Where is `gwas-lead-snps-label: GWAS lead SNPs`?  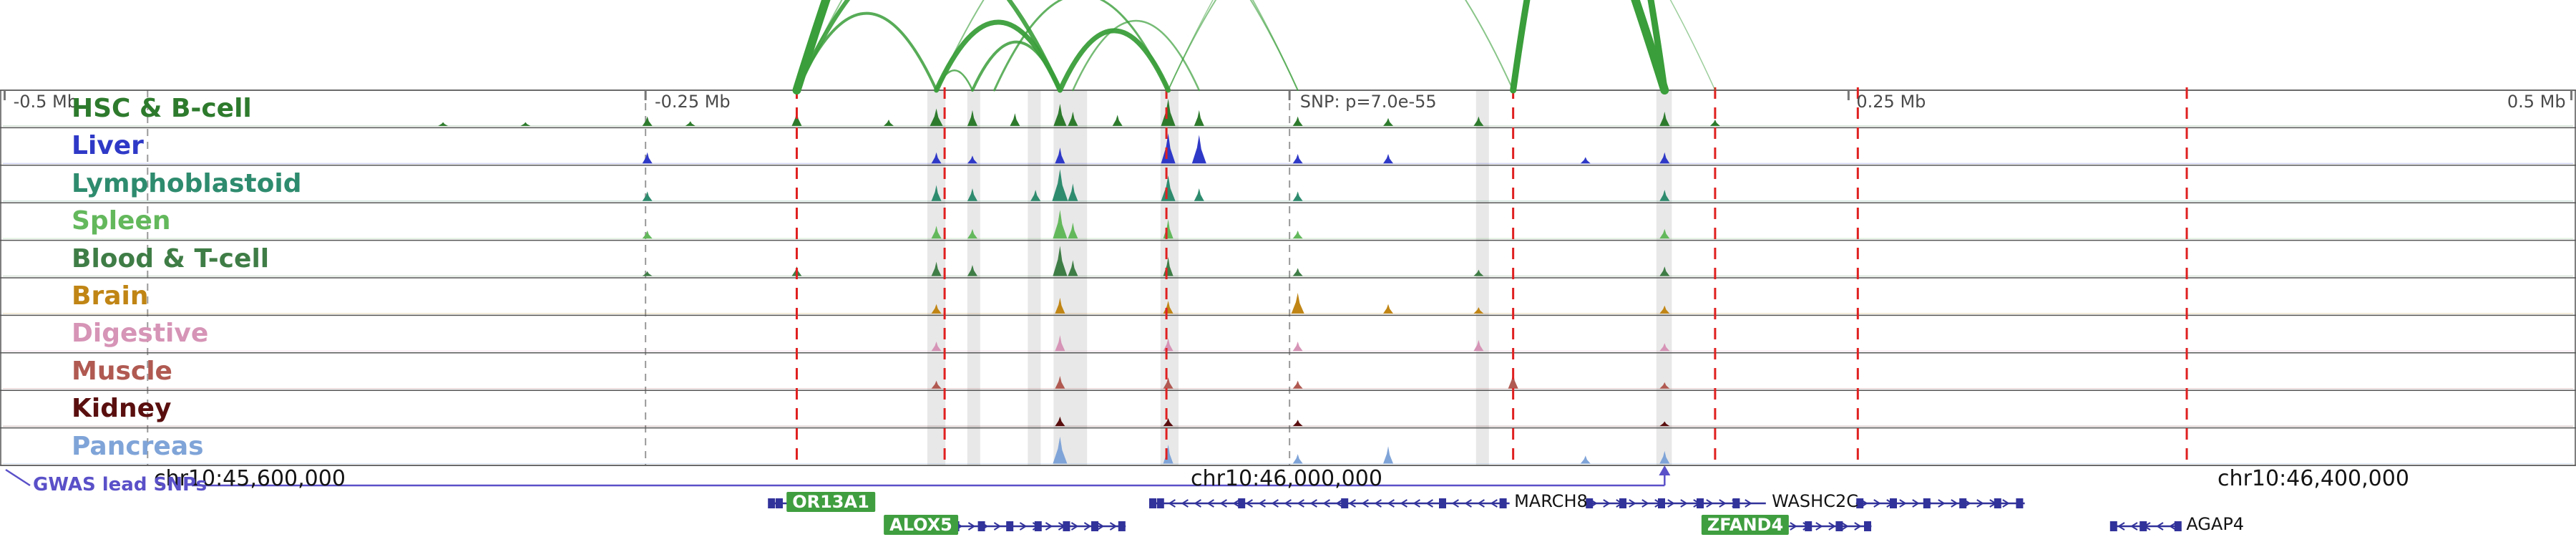
gwas-lead-snps-label: GWAS lead SNPs is located at coordinates (120, 484).